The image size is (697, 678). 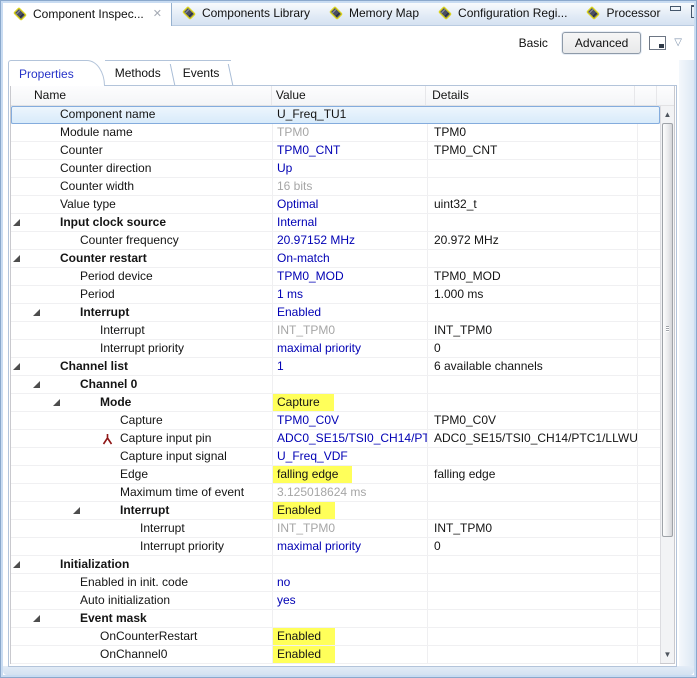 I want to click on vertical-scrollbar: ▲ ▼, so click(x=667, y=384).